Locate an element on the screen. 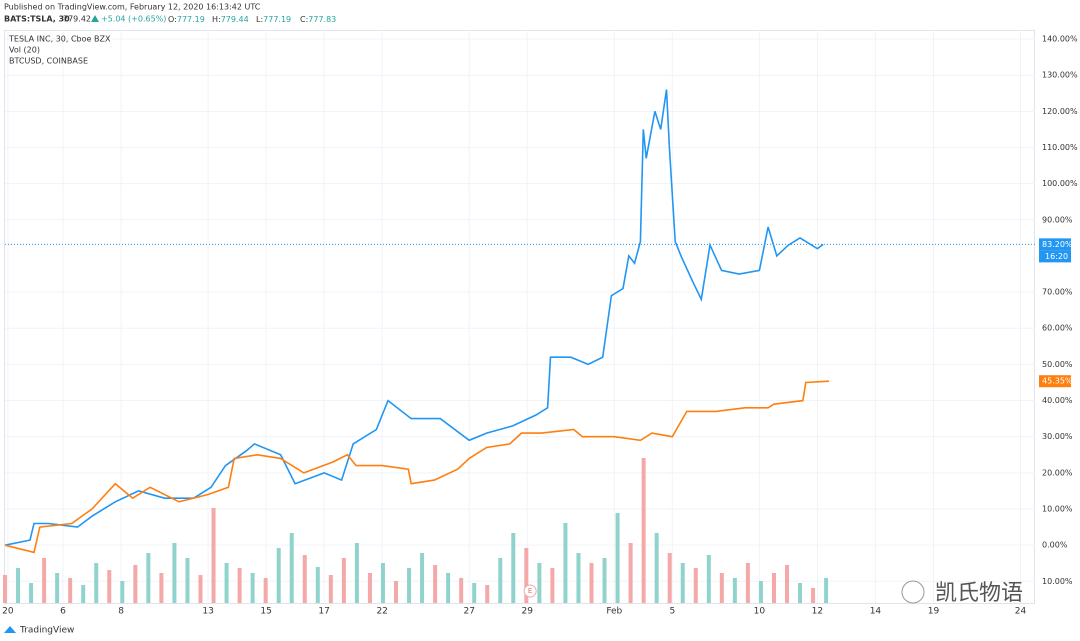 This screenshot has height=641, width=1080. y-tick-label: 20.00% is located at coordinates (1057, 472).